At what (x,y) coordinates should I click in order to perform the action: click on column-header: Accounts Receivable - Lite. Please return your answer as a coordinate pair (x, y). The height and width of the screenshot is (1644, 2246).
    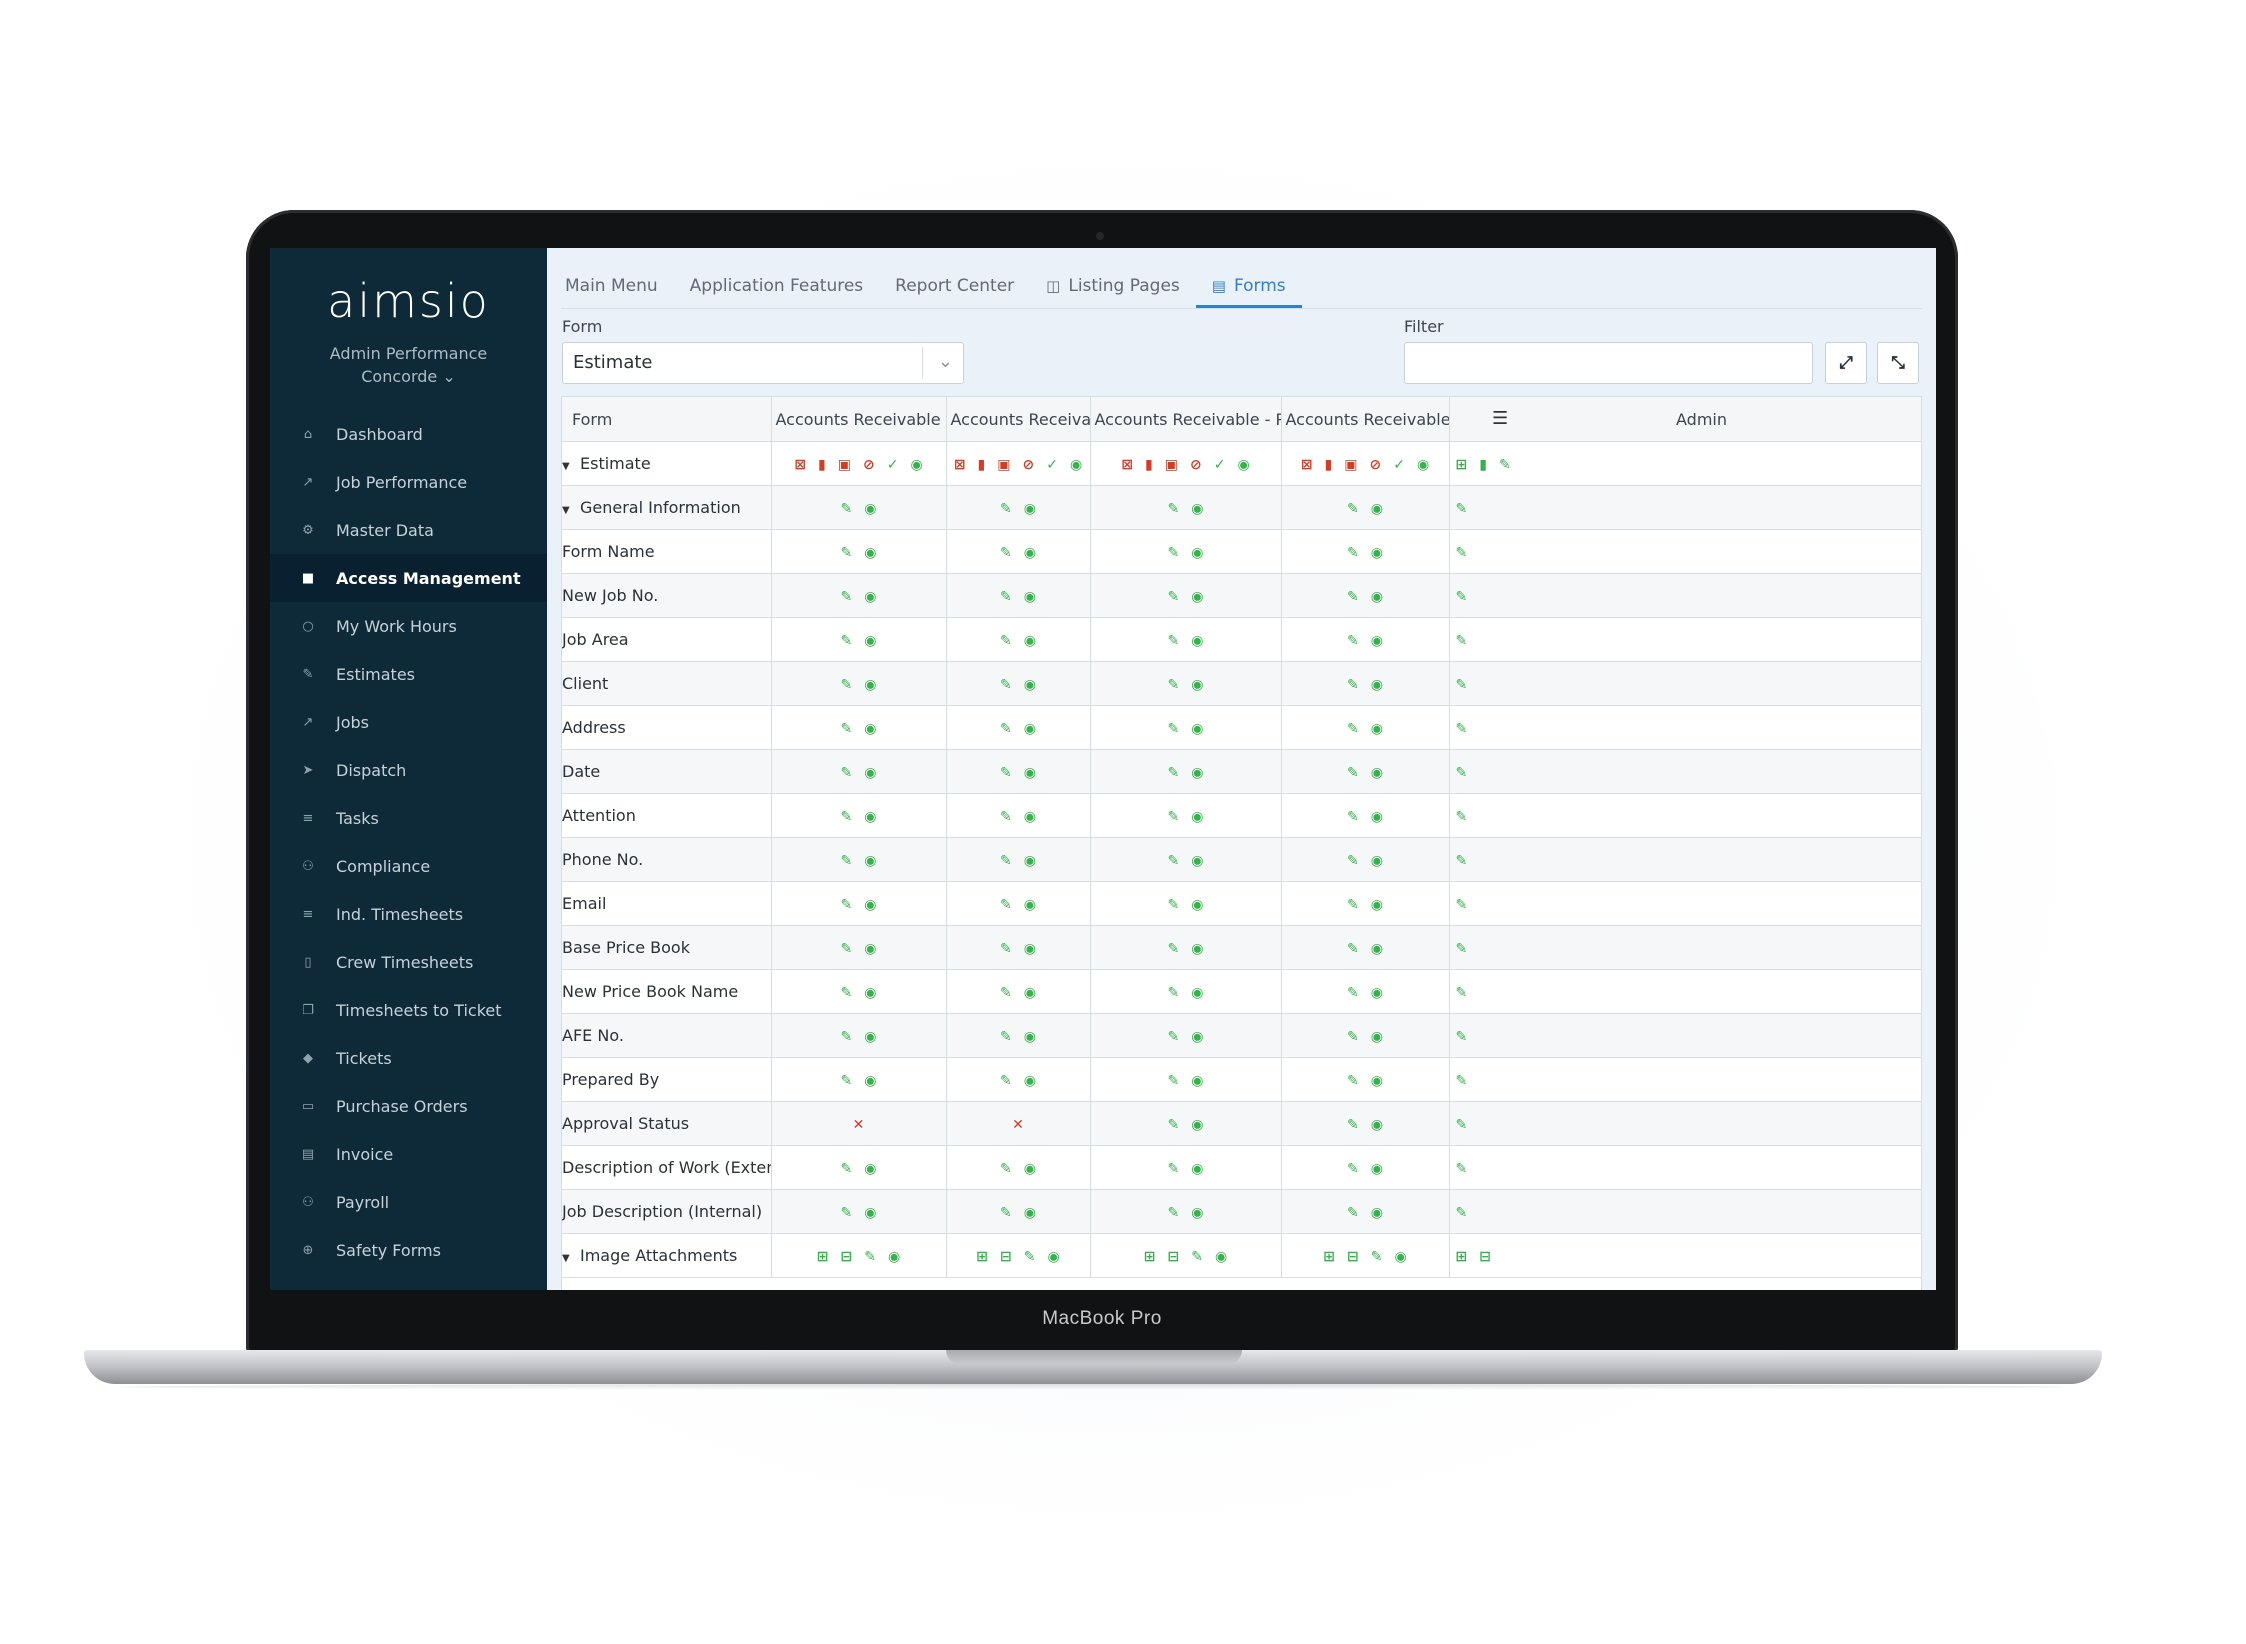
    Looking at the image, I should click on (1018, 419).